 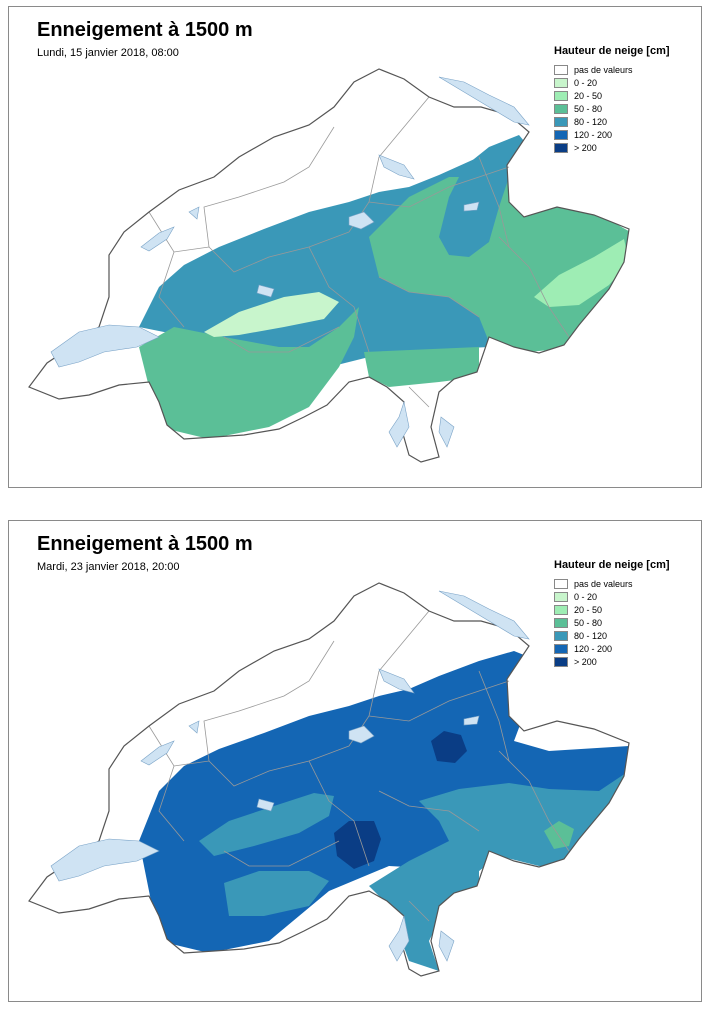 I want to click on zone-over-200-north, so click(x=449, y=747).